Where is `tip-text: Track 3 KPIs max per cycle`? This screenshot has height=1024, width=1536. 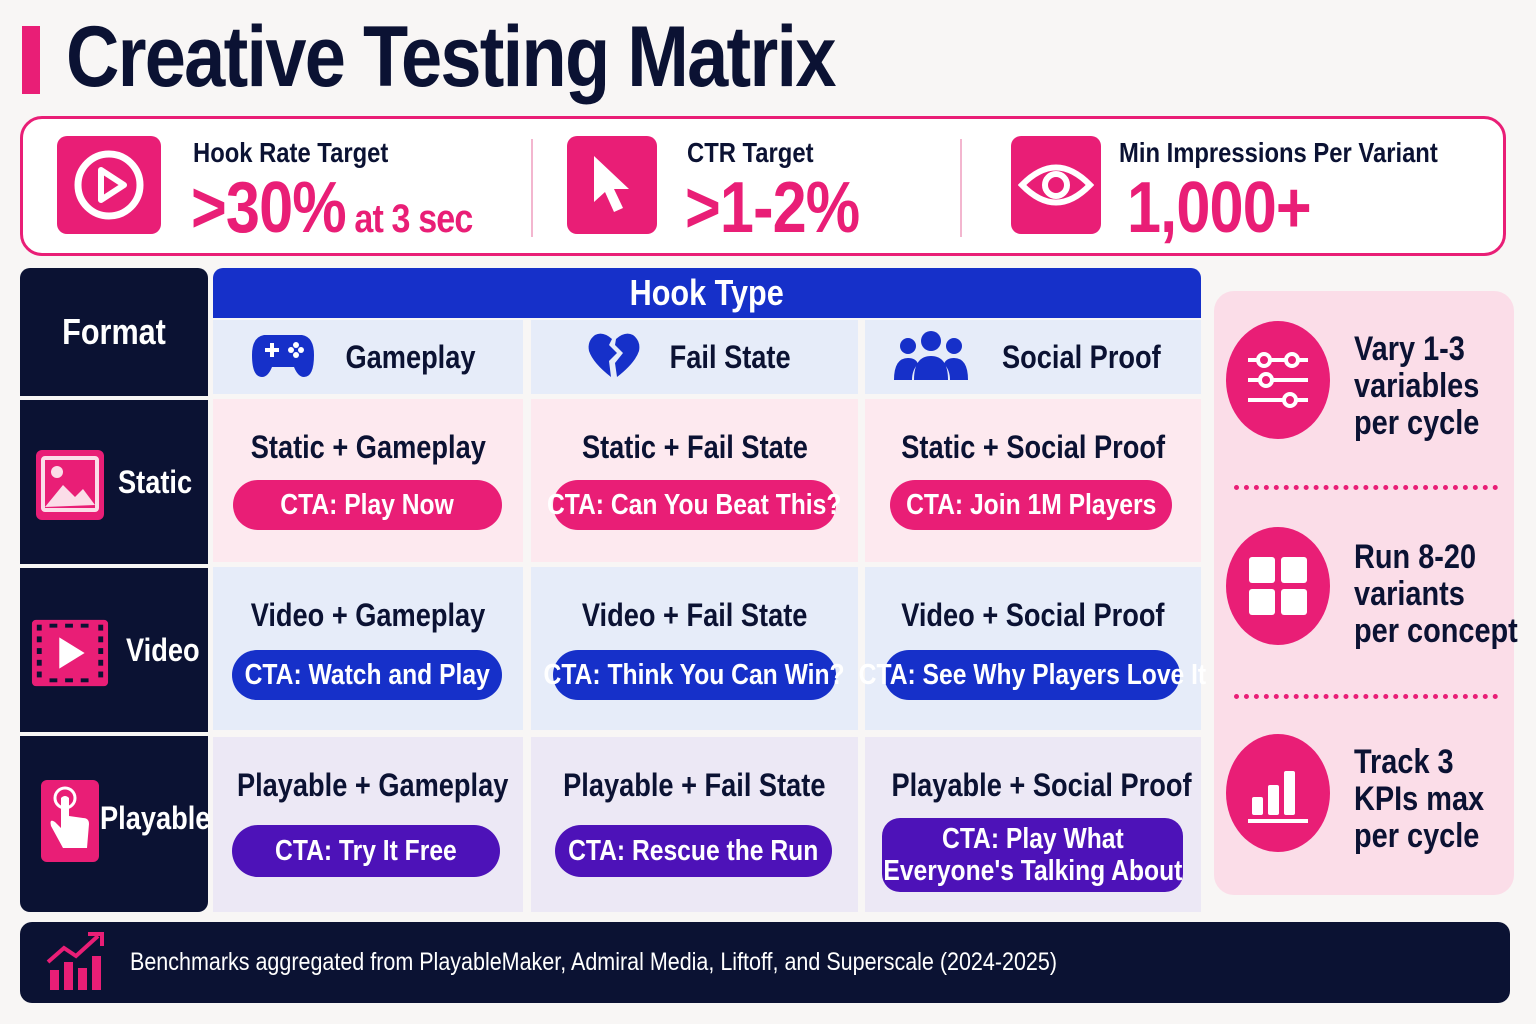
tip-text: Track 3 KPIs max per cycle is located at coordinates (1419, 799).